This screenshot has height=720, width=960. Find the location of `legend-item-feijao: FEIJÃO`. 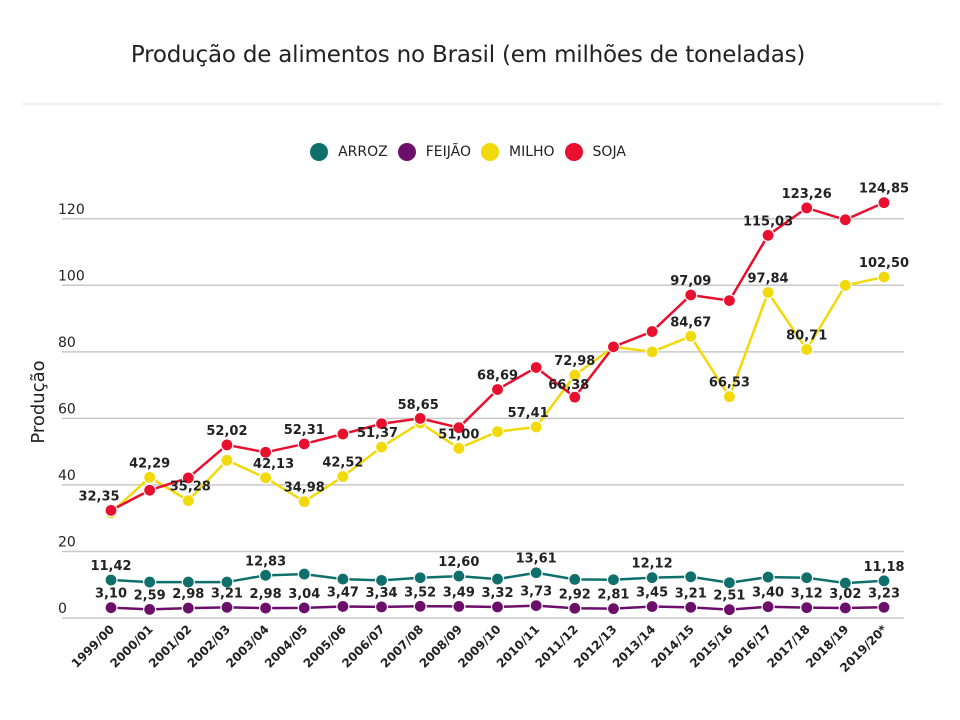

legend-item-feijao: FEIJÃO is located at coordinates (434, 152).